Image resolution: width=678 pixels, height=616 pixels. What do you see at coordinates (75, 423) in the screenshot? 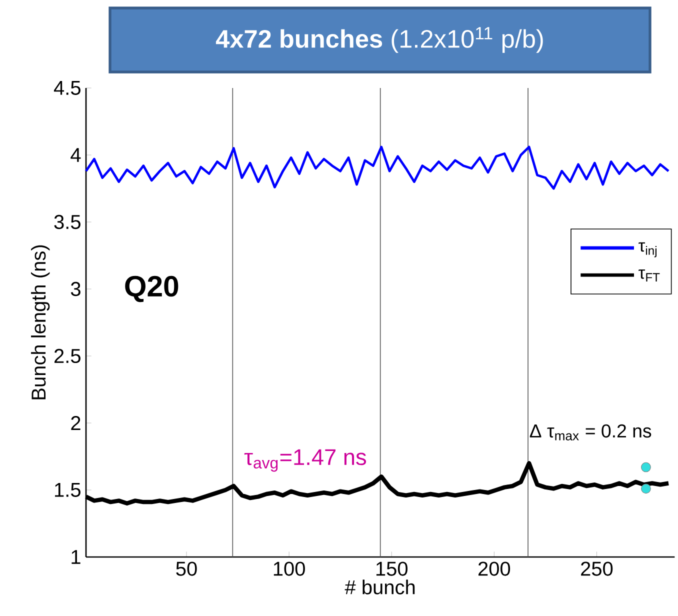
I see `y-tick-label: 2` at bounding box center [75, 423].